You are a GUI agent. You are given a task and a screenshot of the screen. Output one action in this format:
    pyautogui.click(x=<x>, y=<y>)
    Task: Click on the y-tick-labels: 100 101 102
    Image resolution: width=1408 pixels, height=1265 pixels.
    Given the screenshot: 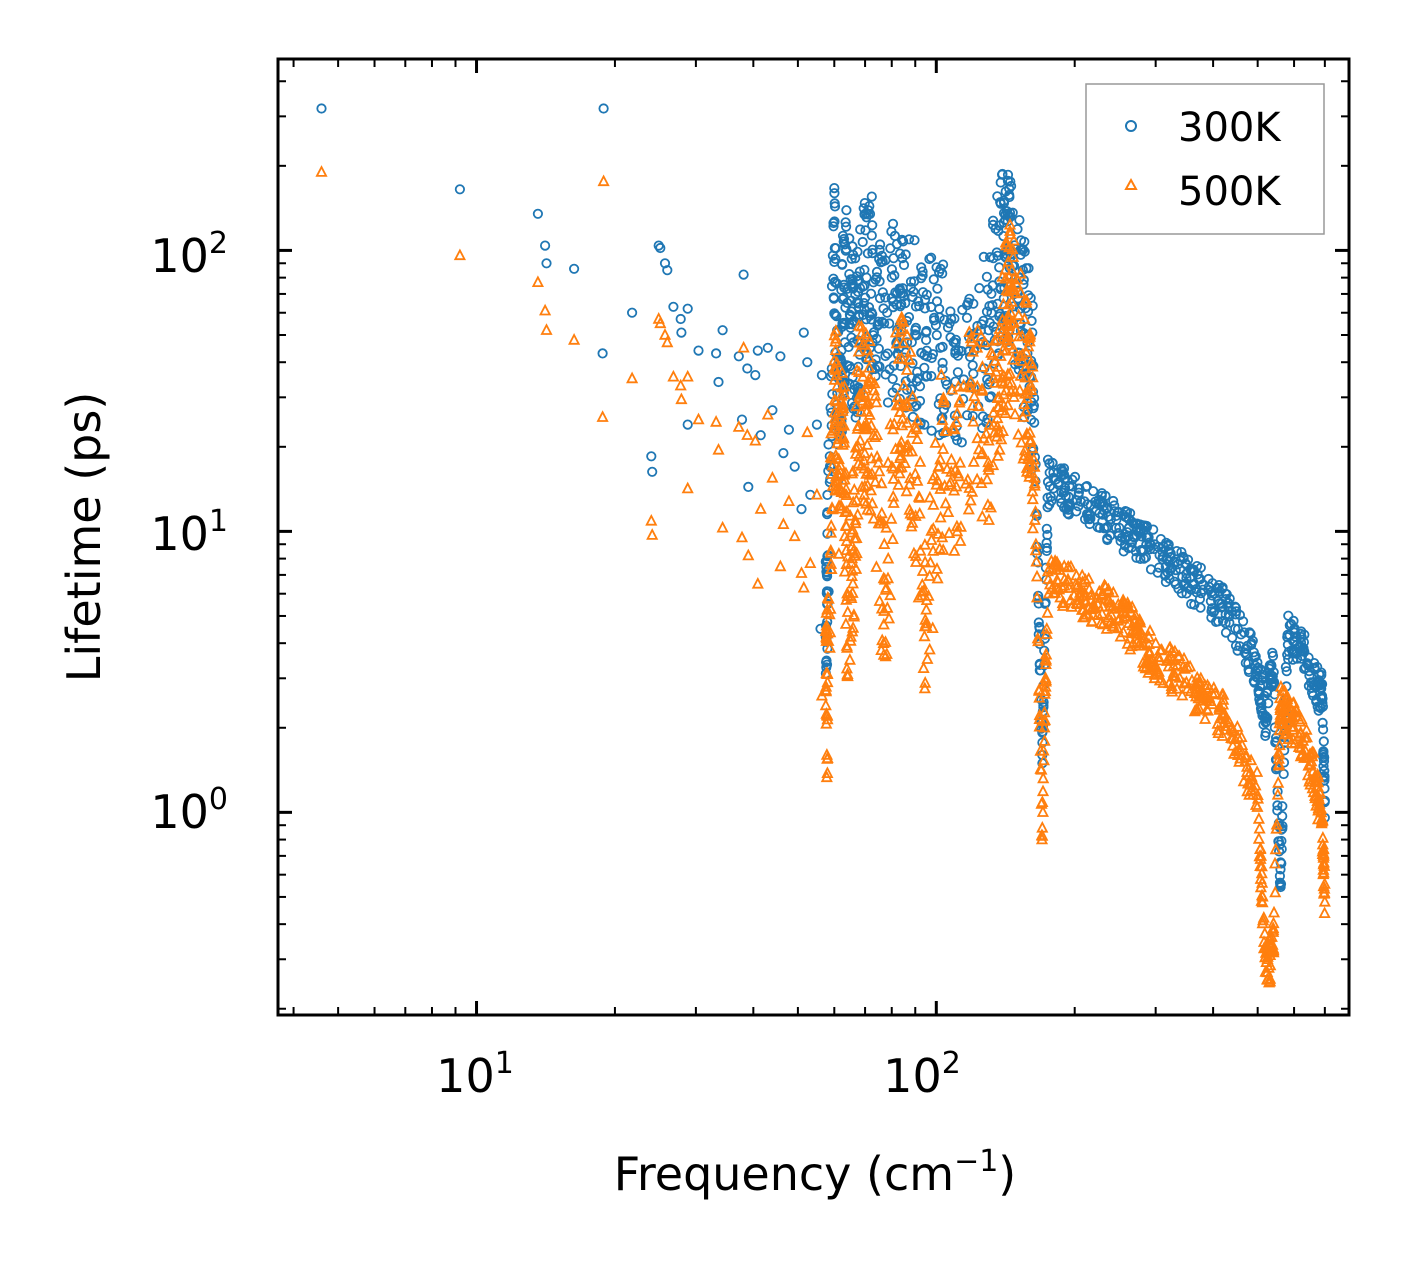 What is the action you would take?
    pyautogui.click(x=189, y=532)
    